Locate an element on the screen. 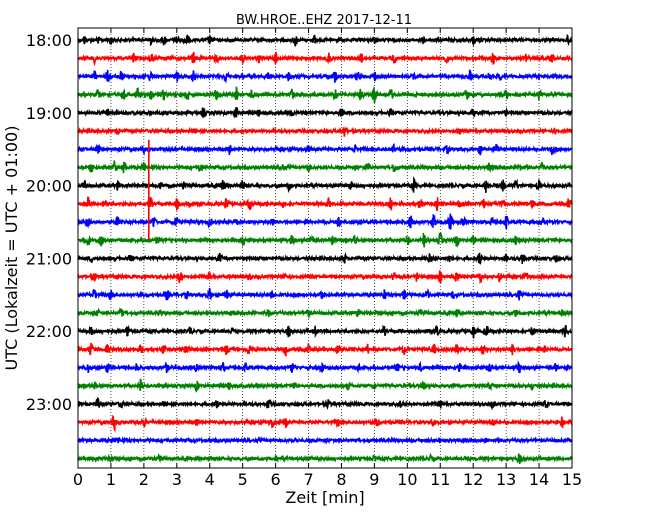  trace-row-1930 is located at coordinates (325, 149).